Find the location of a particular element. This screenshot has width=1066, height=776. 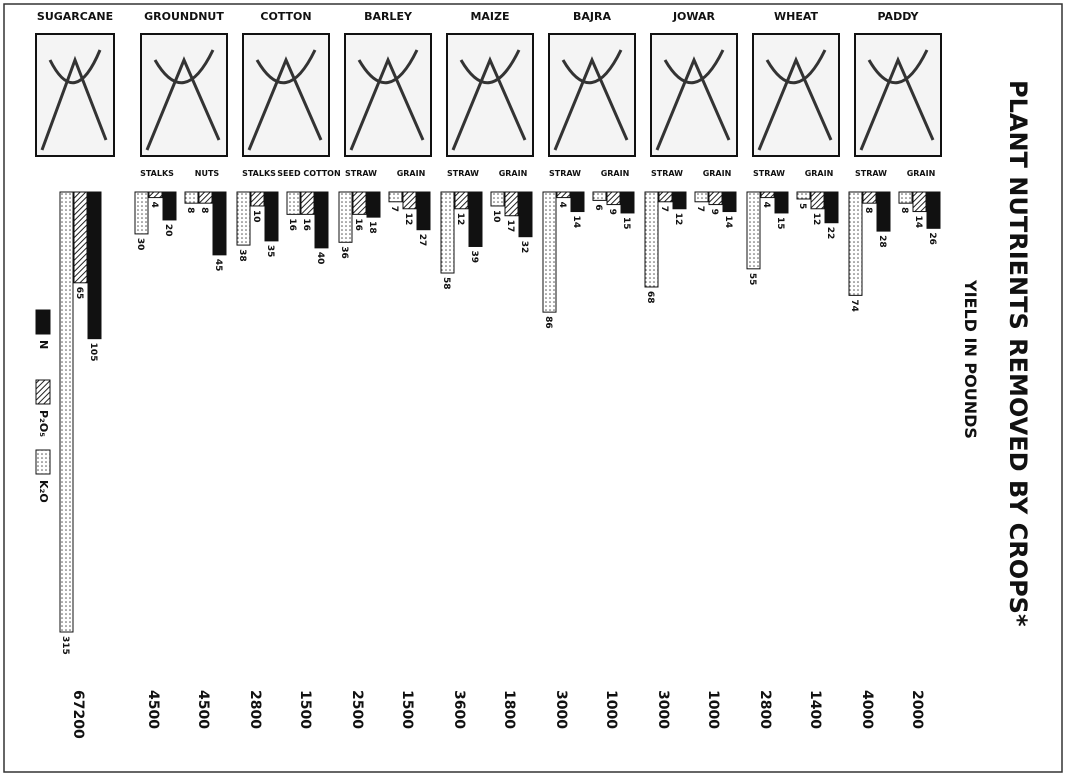

value-label: 26 is located at coordinates (932, 238).